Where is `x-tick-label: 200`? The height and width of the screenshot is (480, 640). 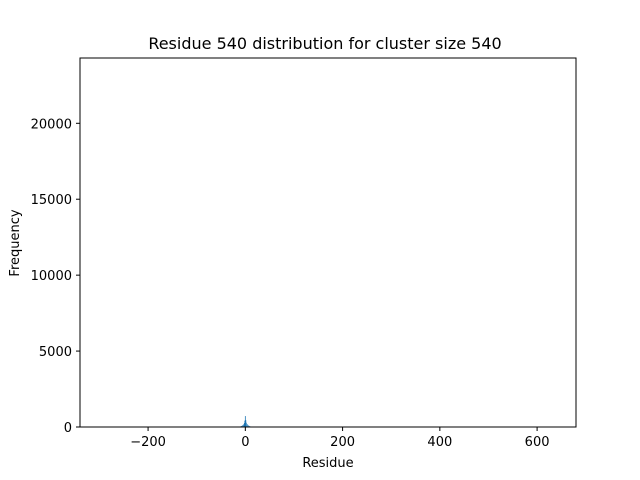
x-tick-label: 200 is located at coordinates (342, 442).